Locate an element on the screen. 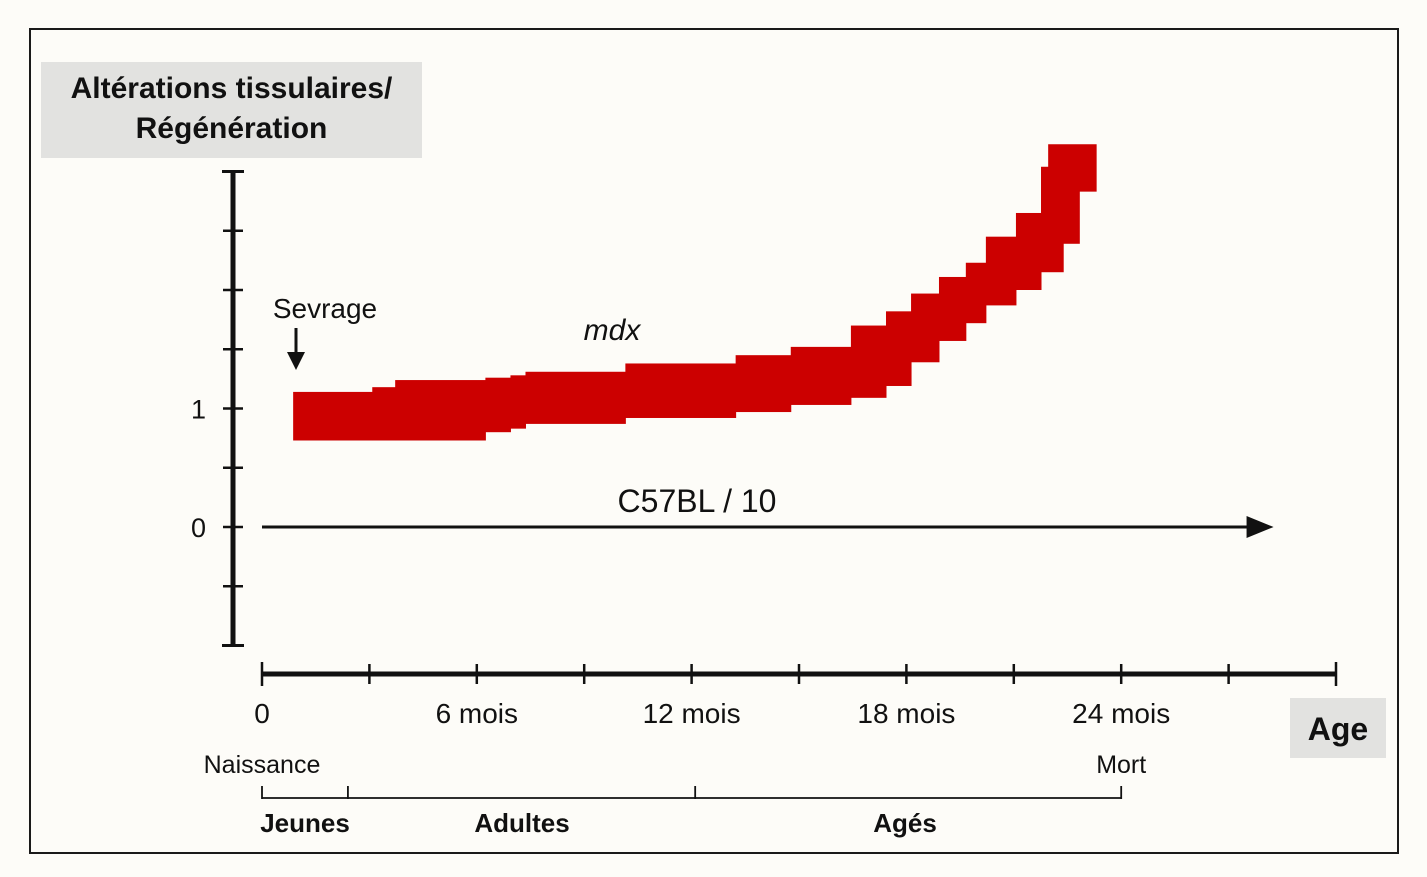  sevrage-arrow-head is located at coordinates (296, 361).